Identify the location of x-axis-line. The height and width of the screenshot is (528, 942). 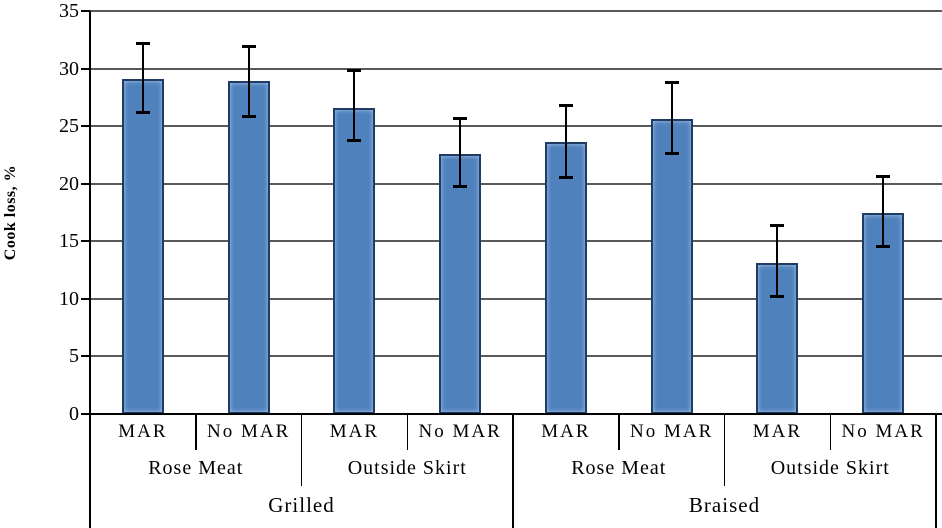
(515, 414).